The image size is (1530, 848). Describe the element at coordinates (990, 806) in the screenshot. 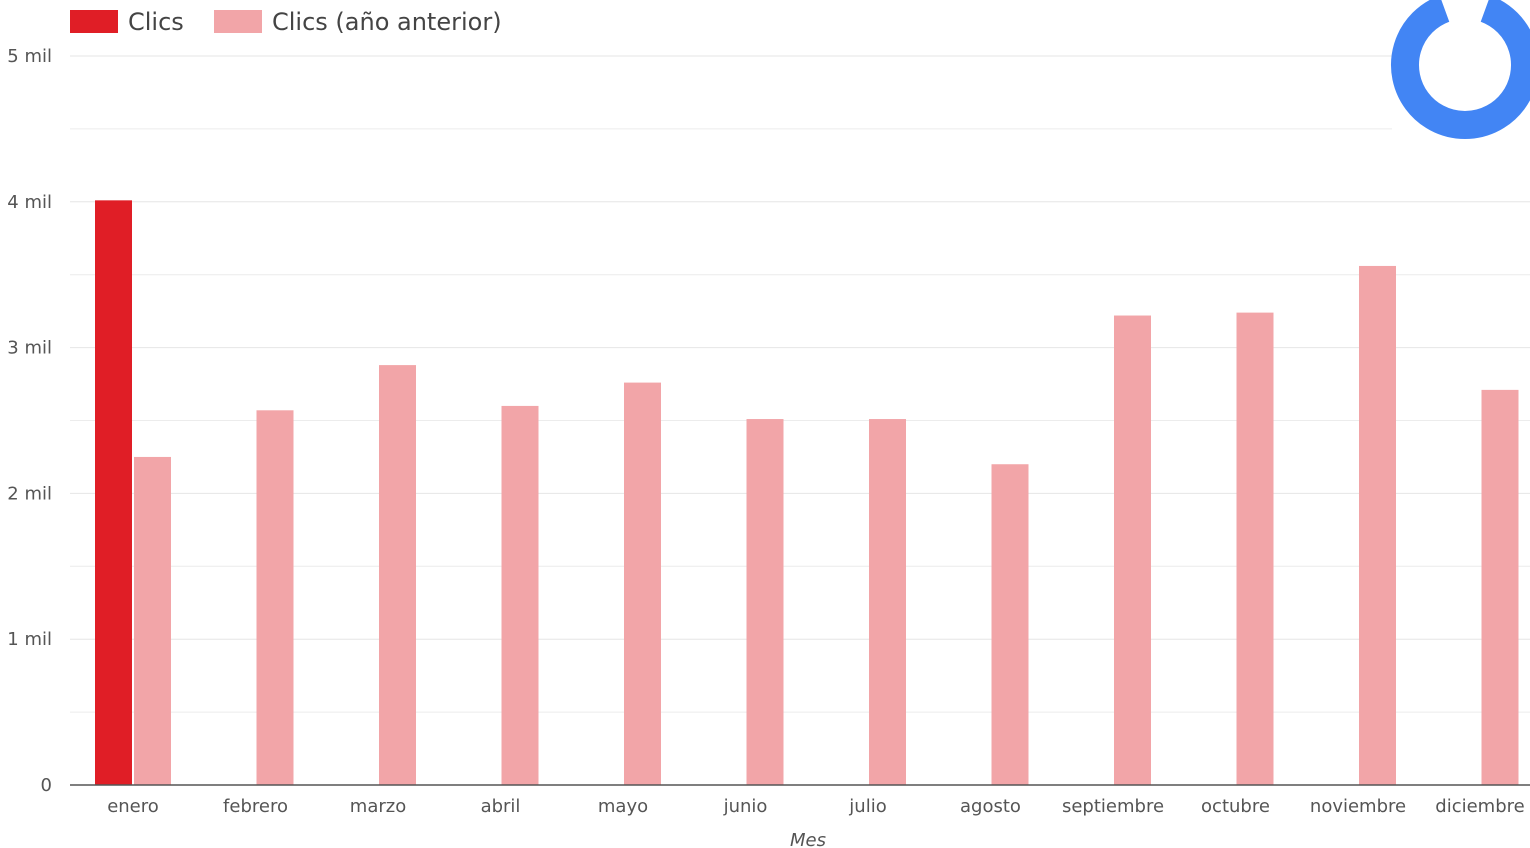

I see `x-tick-label: agosto` at that location.